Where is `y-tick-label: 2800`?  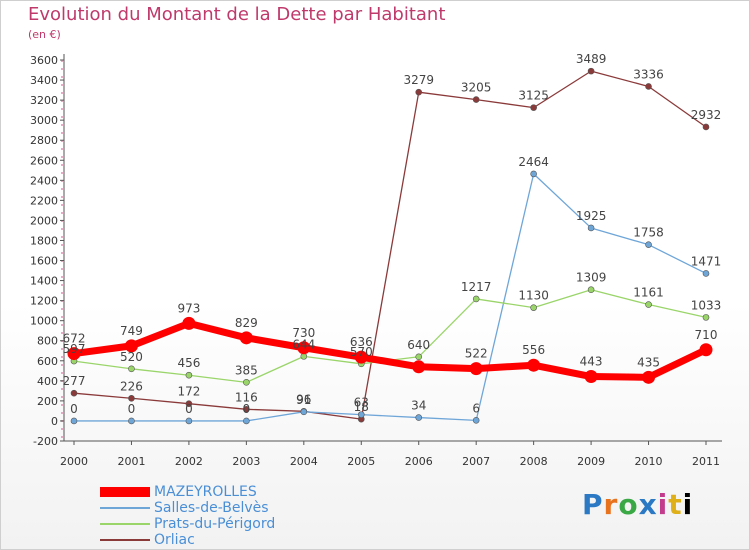
y-tick-label: 2800 is located at coordinates (44, 140).